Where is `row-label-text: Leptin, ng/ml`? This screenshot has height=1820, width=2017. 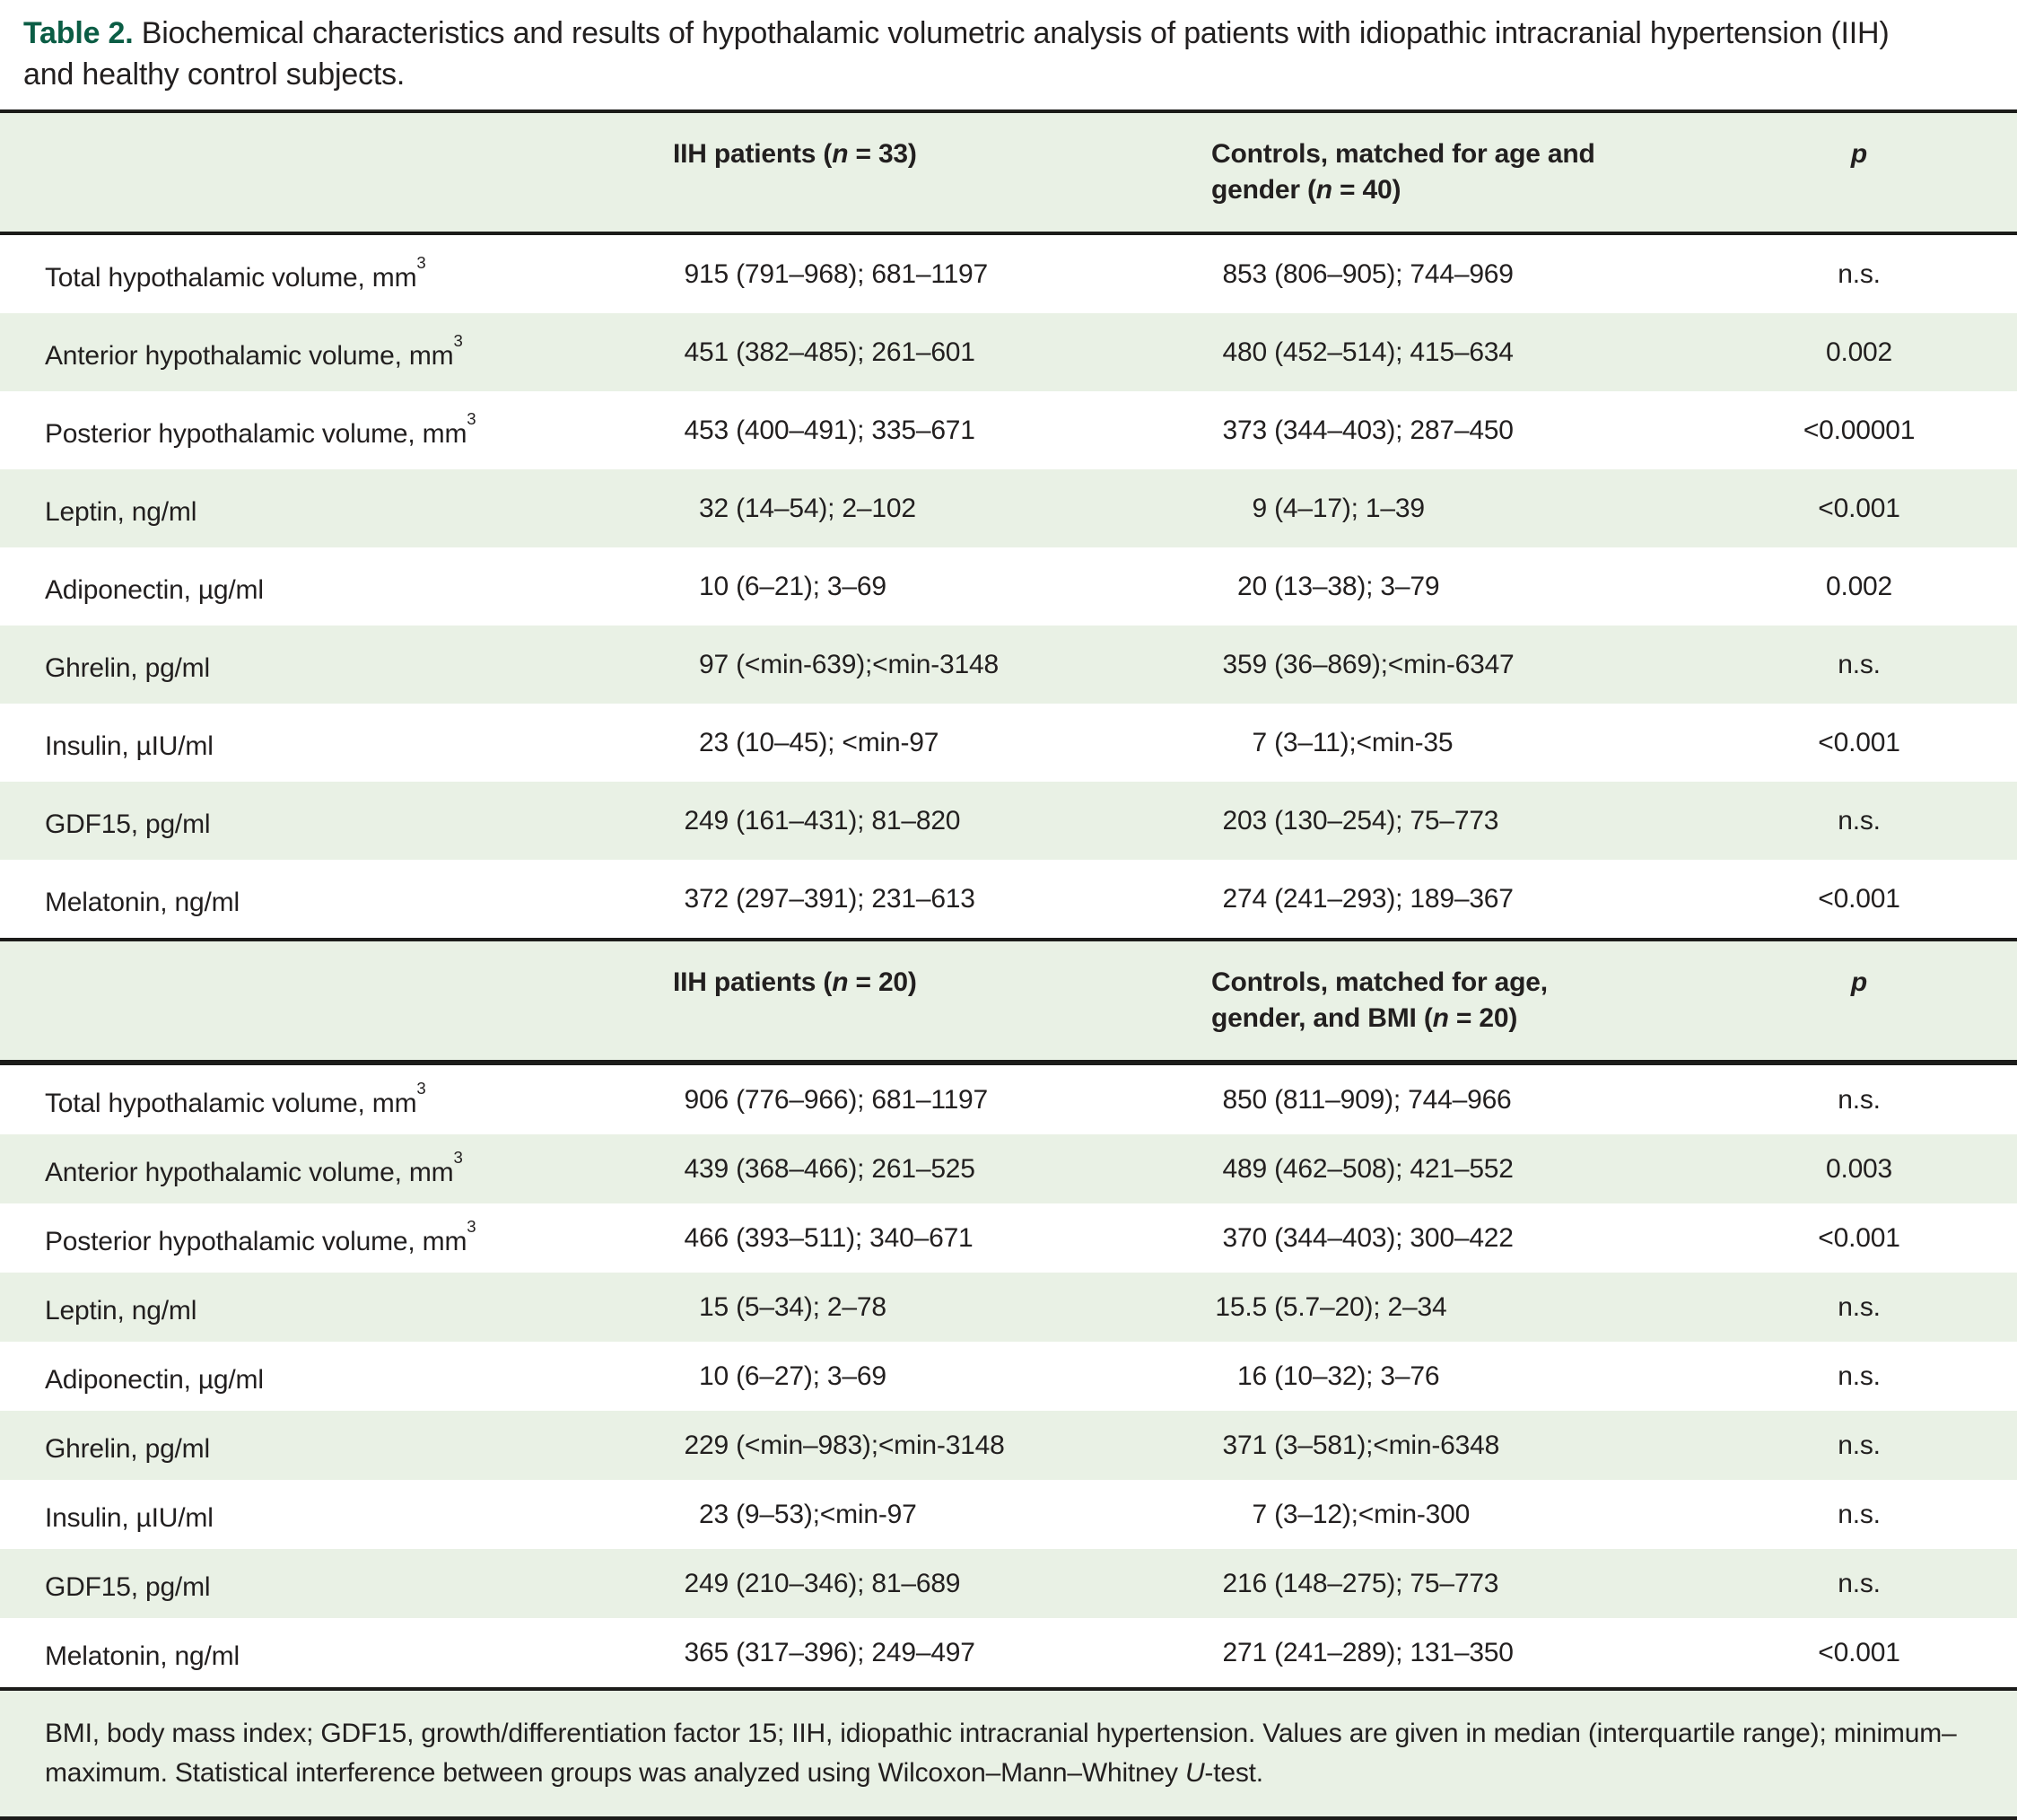 row-label-text: Leptin, ng/ml is located at coordinates (121, 512).